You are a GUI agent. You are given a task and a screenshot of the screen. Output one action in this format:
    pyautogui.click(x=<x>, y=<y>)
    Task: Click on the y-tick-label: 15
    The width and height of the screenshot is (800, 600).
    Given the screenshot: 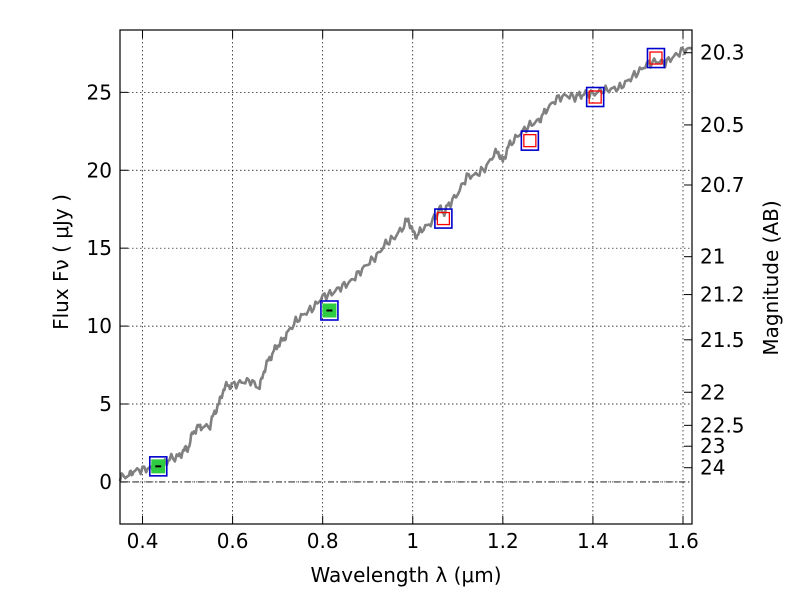 What is the action you would take?
    pyautogui.click(x=99, y=248)
    